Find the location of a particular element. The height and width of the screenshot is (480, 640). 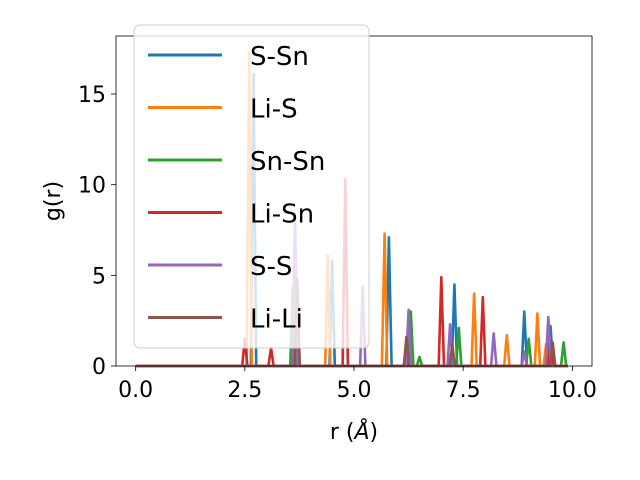

legend-label: Li-S is located at coordinates (274, 110).